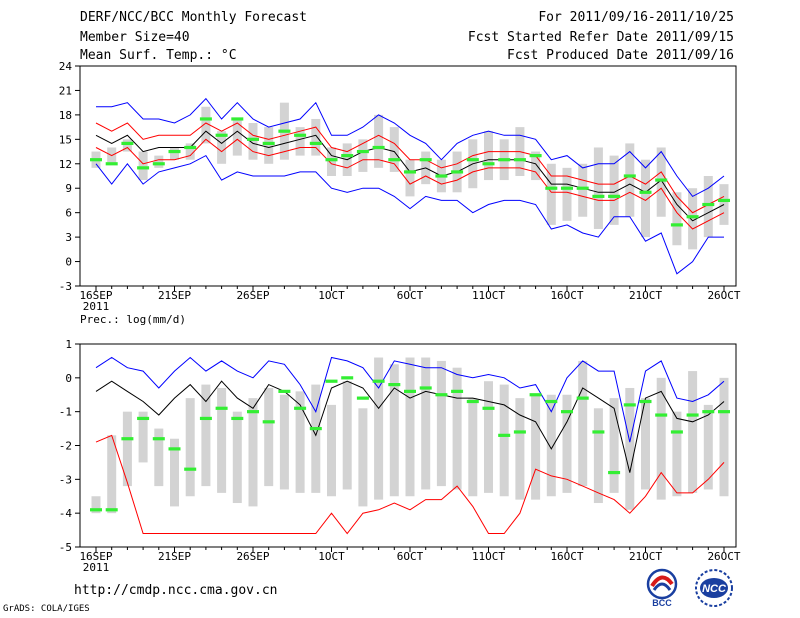 The height and width of the screenshot is (618, 800). I want to click on panel2-ytick-label--4: -4, so click(66, 513).